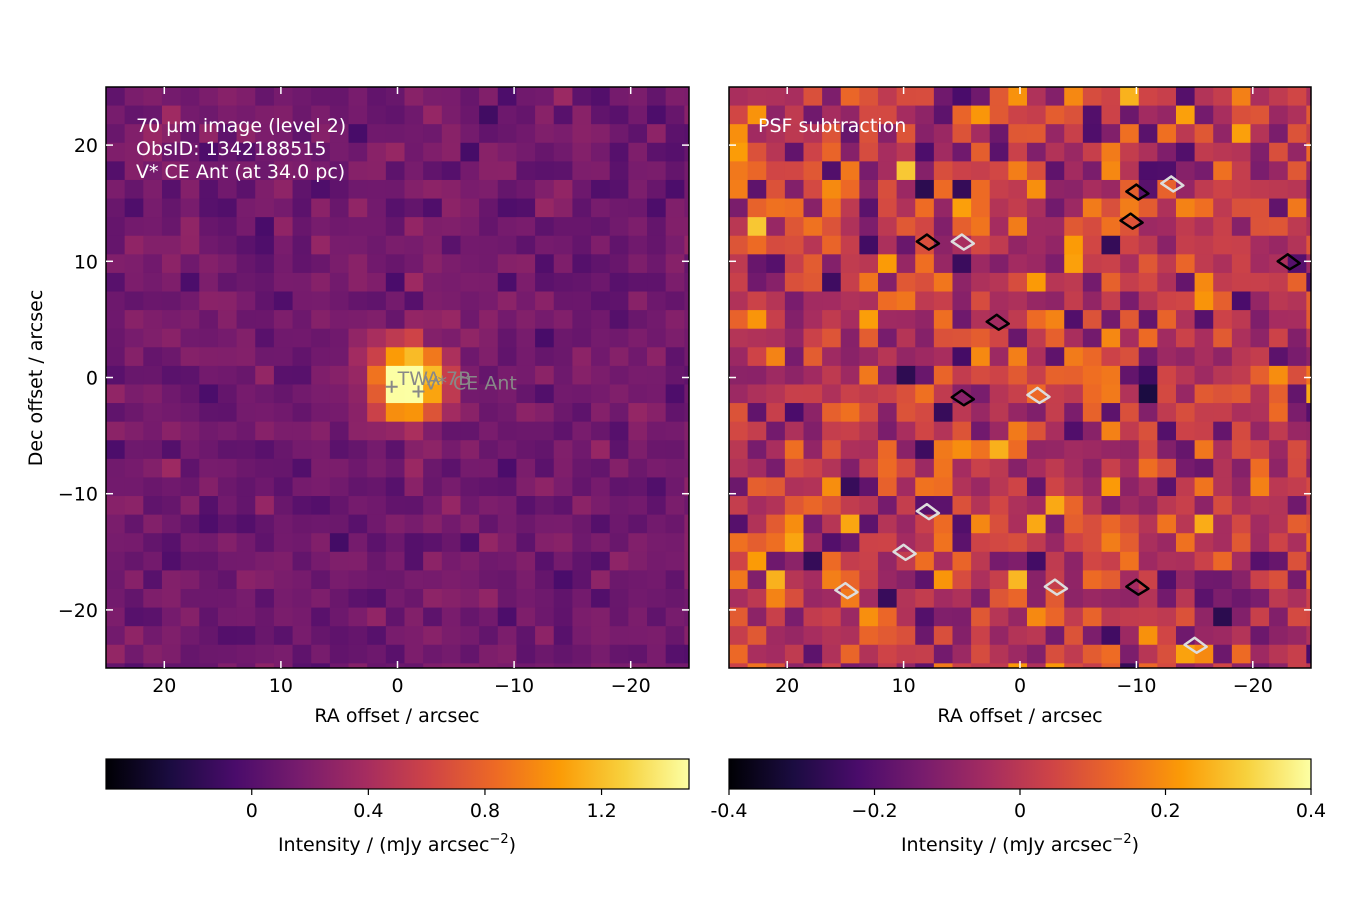 This screenshot has height=900, width=1350. What do you see at coordinates (904, 686) in the screenshot?
I see `x-tick-label: 10` at bounding box center [904, 686].